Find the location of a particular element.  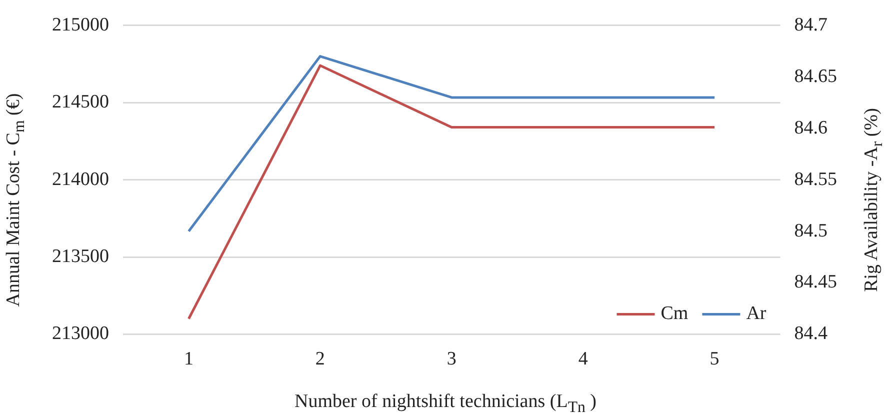

x-tick-label: 5 is located at coordinates (715, 359).